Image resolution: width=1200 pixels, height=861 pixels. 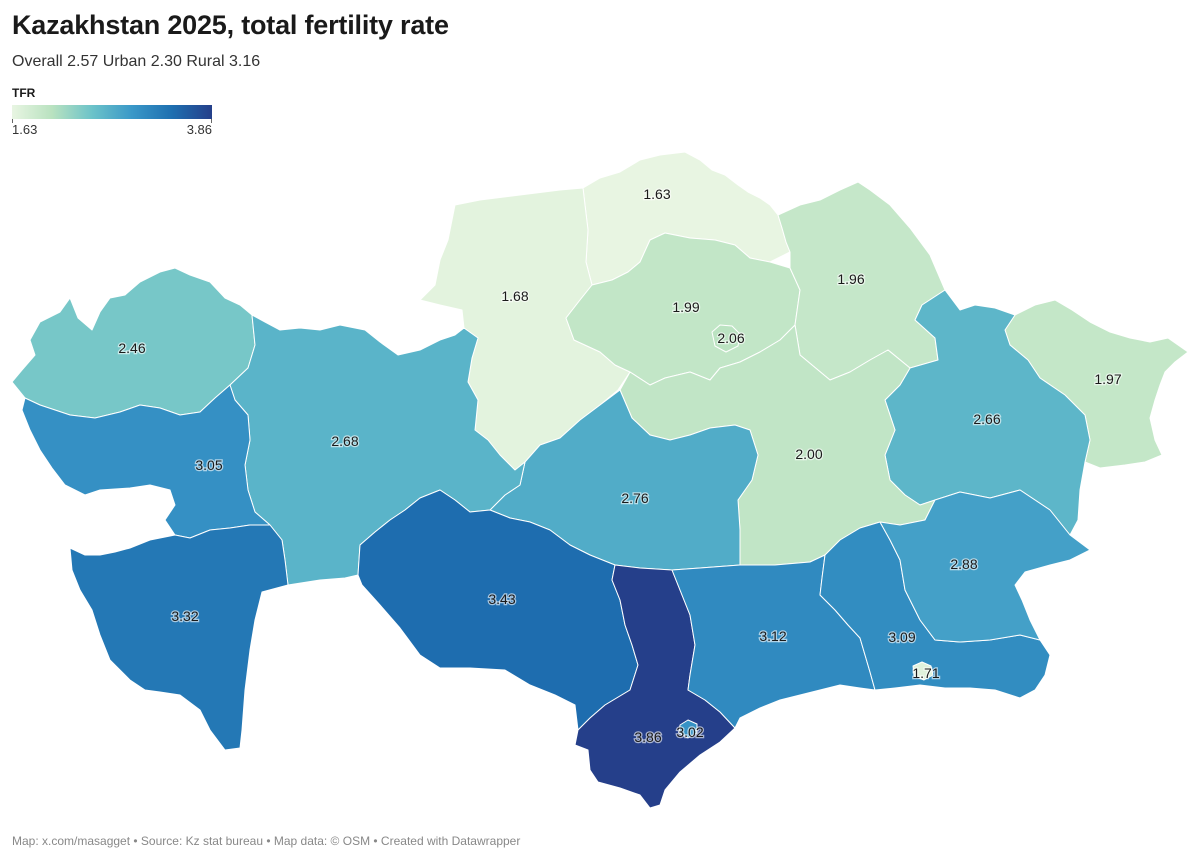 What do you see at coordinates (1107, 379) in the screenshot?
I see `region-label-east-kazakhstan: 1.97` at bounding box center [1107, 379].